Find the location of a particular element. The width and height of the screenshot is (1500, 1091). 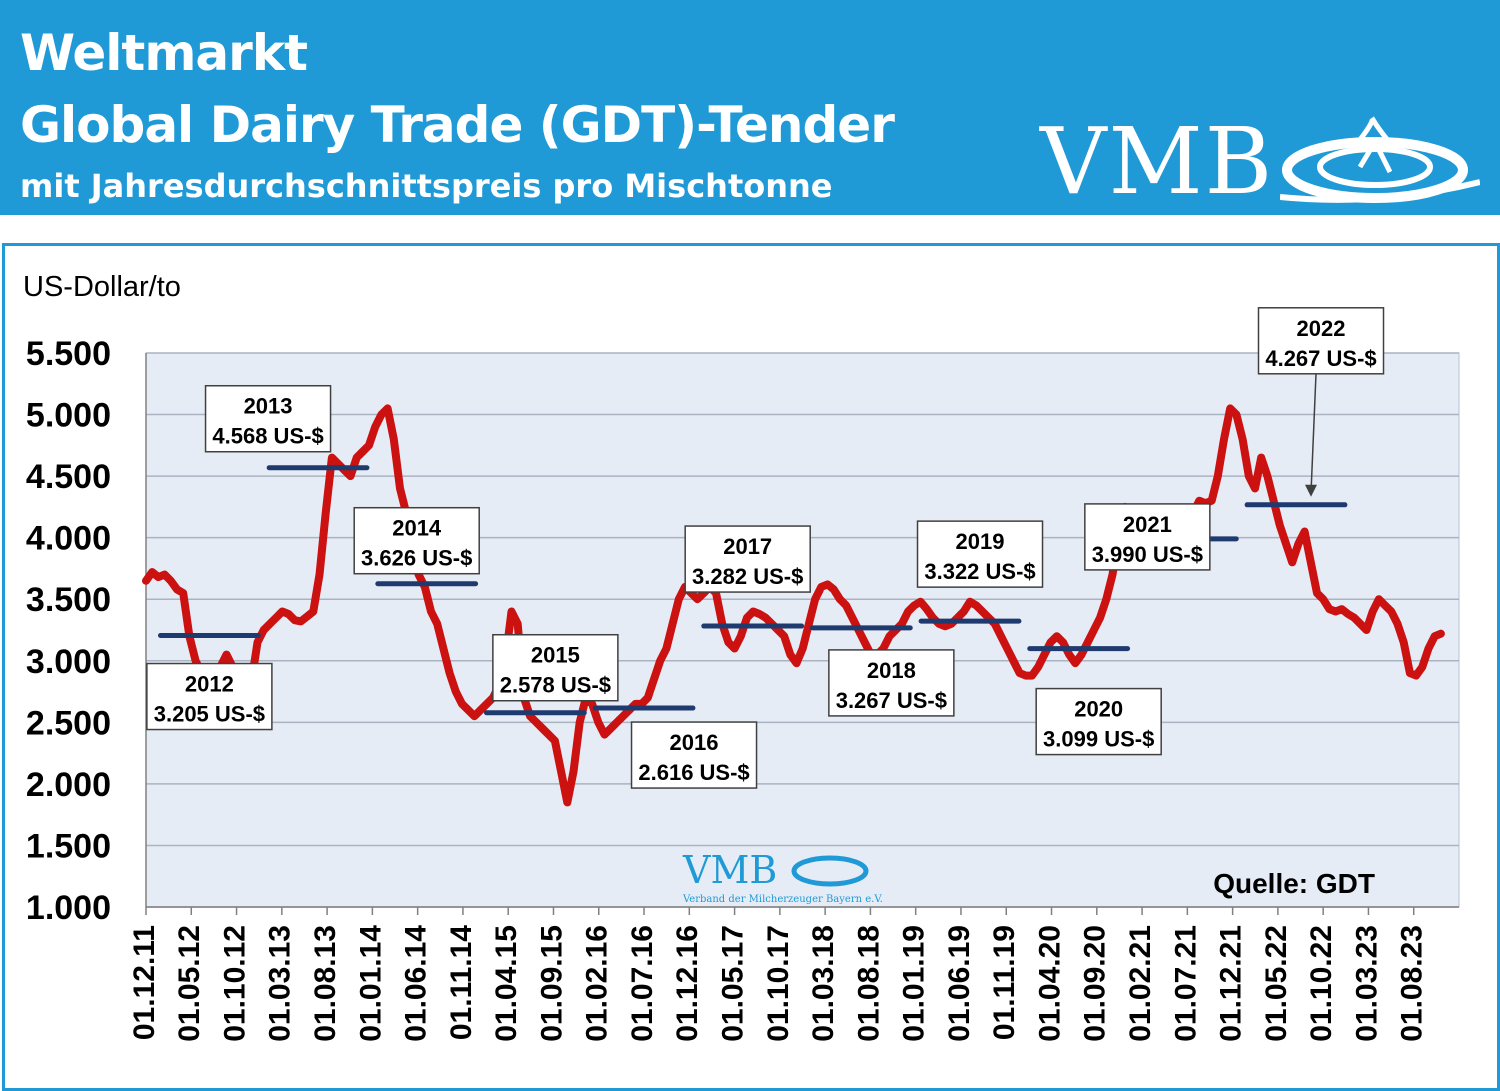

annotation-2018: 2018 3.267 US-$ is located at coordinates (891, 683).